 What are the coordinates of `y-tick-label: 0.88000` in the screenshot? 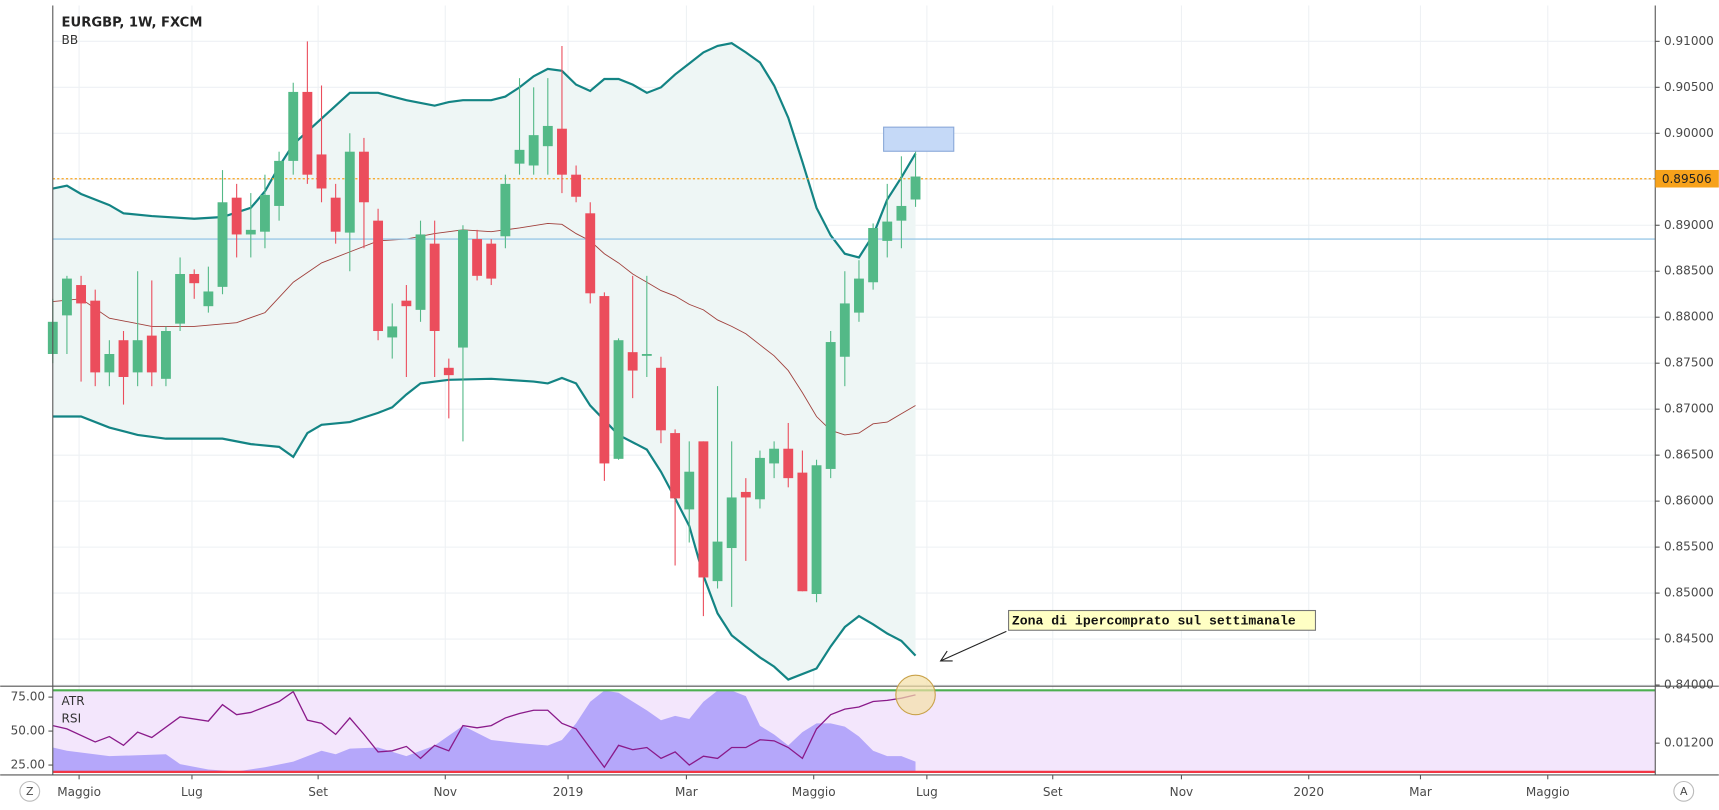 It's located at (1689, 317).